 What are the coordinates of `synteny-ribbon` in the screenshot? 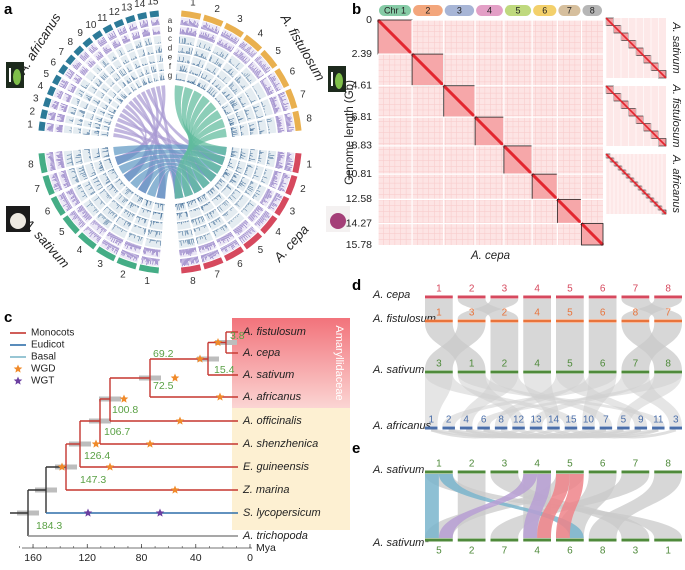 It's located at (203, 126).